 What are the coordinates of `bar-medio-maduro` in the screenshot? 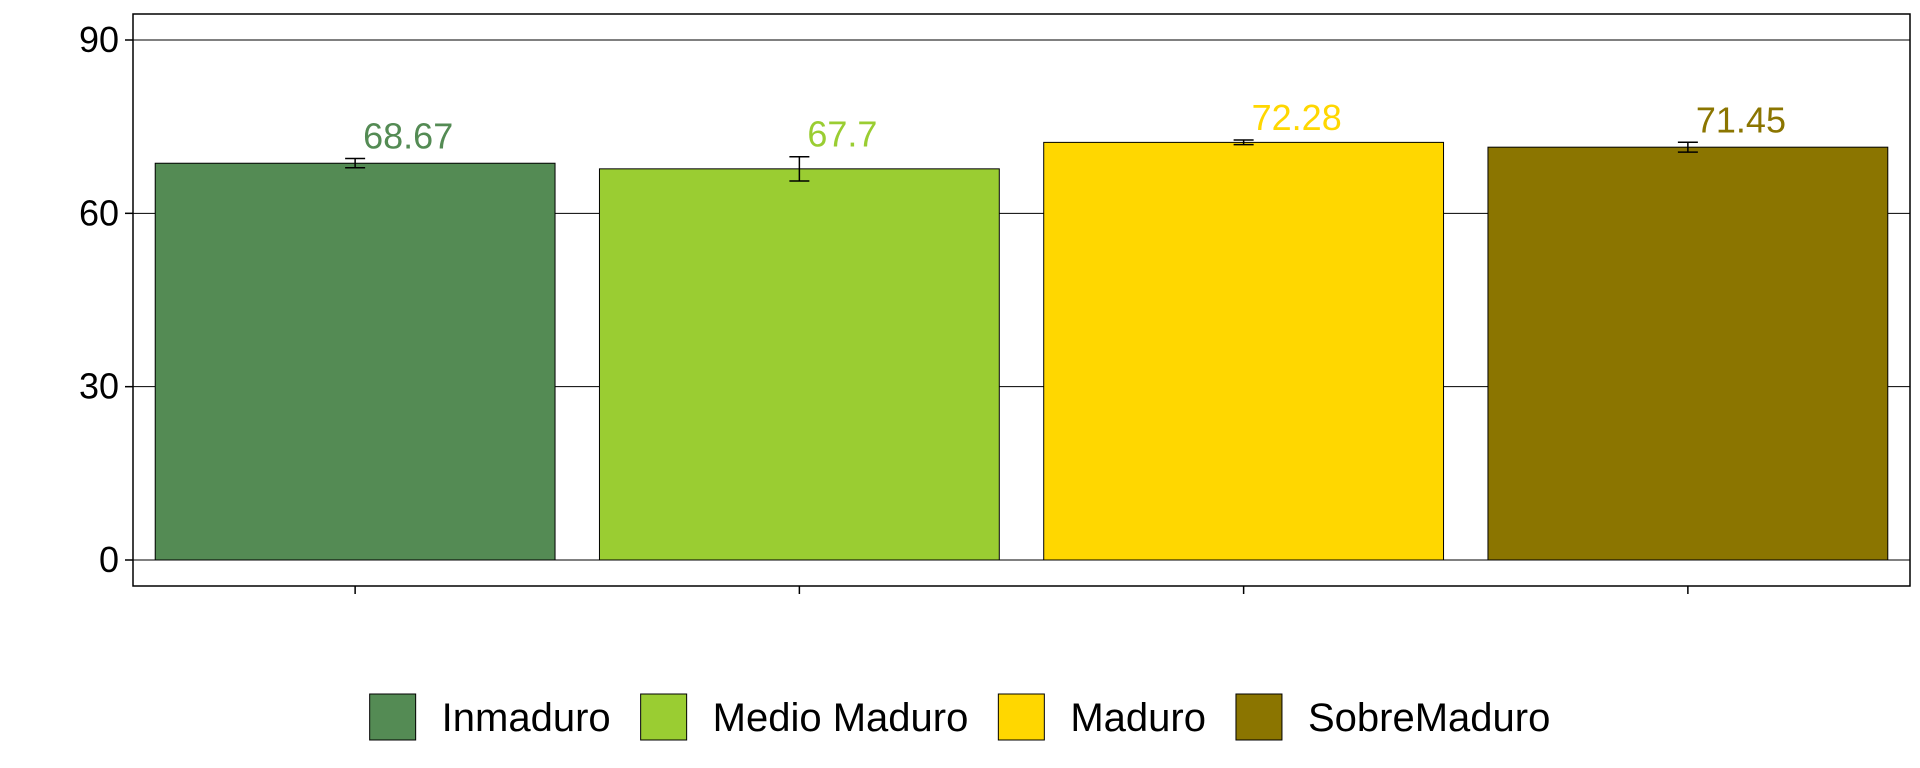 It's located at (799, 364).